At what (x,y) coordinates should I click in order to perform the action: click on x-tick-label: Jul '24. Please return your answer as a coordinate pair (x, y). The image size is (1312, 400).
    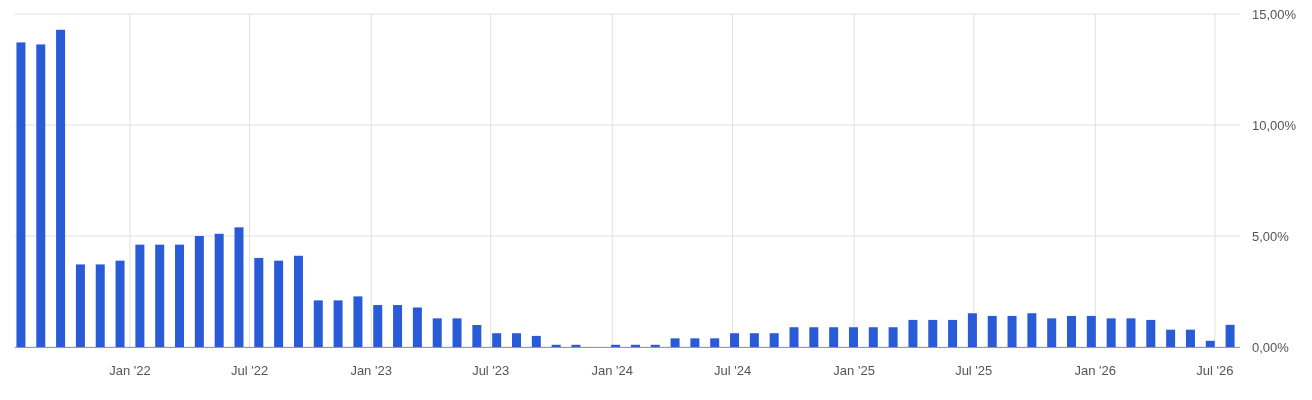
    Looking at the image, I should click on (732, 370).